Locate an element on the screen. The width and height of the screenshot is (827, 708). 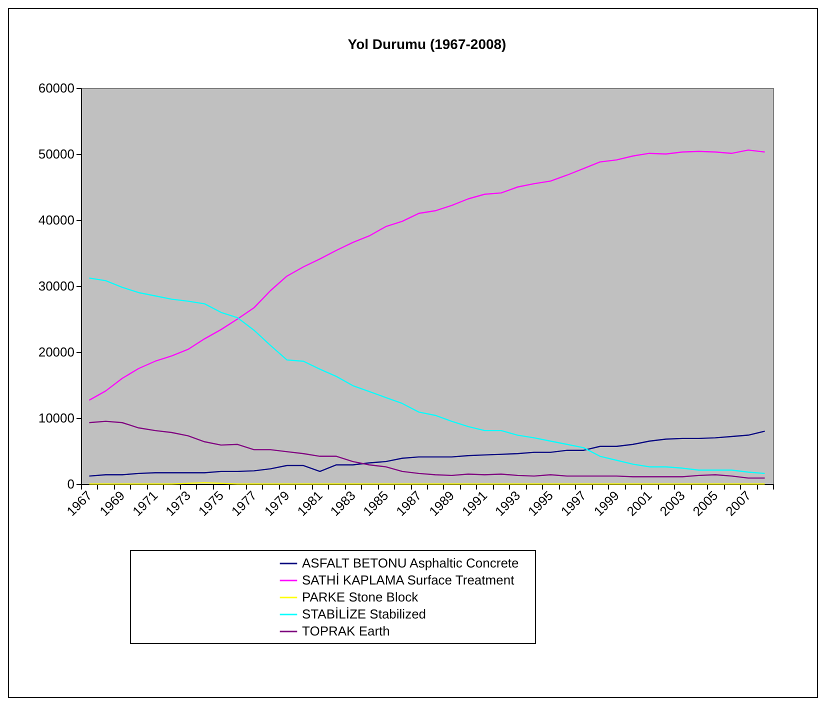
y-tick-label: 40000 is located at coordinates (56, 220).